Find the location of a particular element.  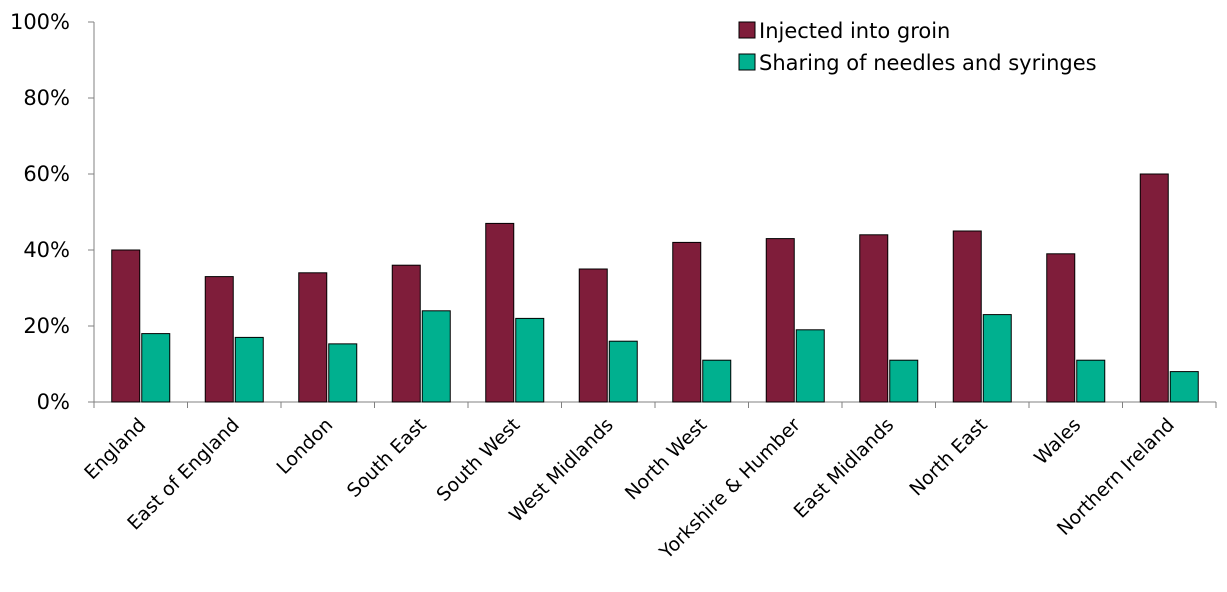

legend-swatch-sharing is located at coordinates (747, 62).